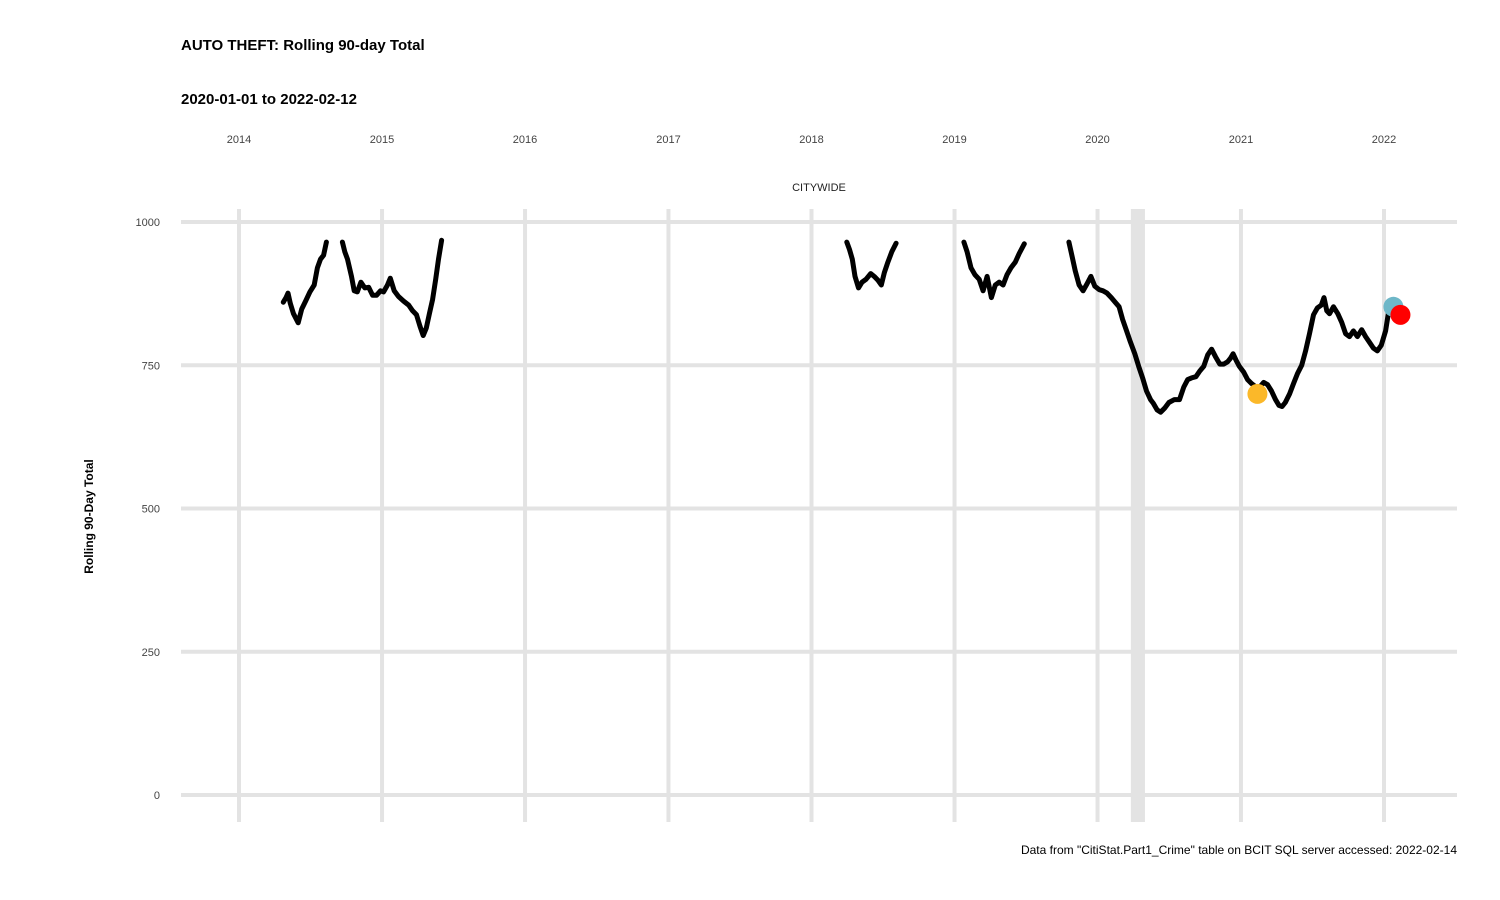 The width and height of the screenshot is (1500, 900). What do you see at coordinates (819, 188) in the screenshot?
I see `facet-label: CITYWIDE` at bounding box center [819, 188].